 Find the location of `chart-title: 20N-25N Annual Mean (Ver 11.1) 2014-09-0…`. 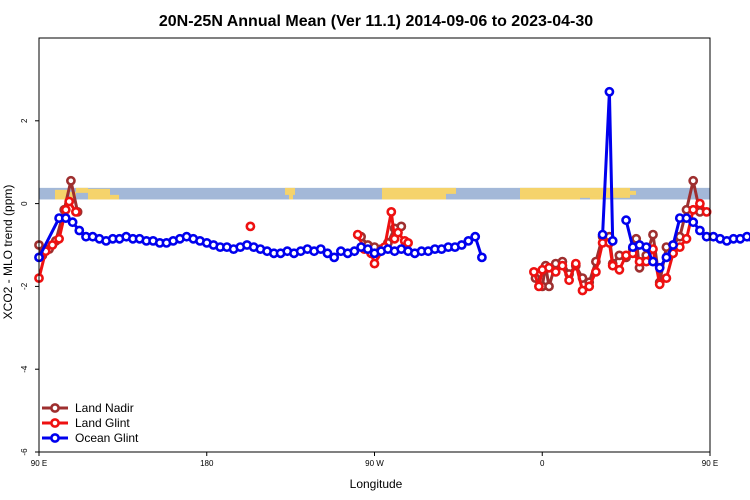

chart-title: 20N-25N Annual Mean (Ver 11.1) 2014-09-0… is located at coordinates (376, 21).